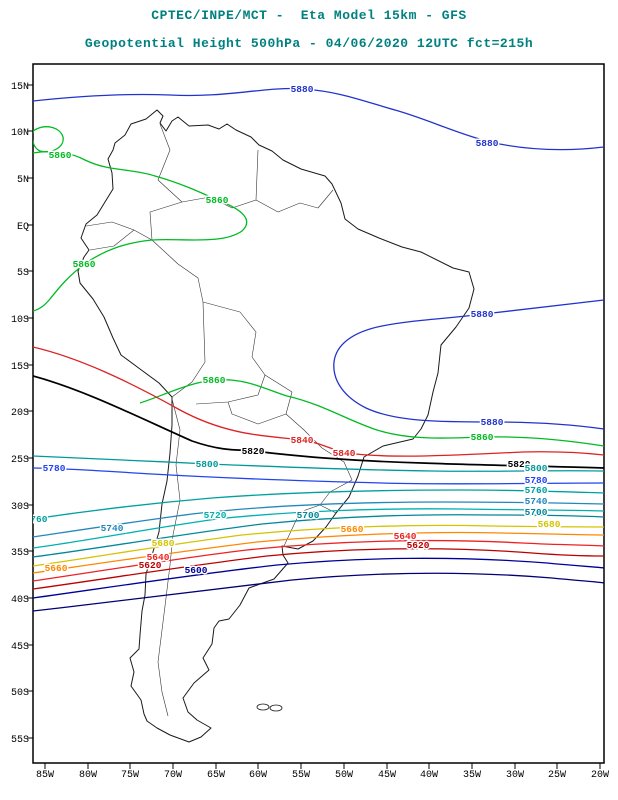  I want to click on lon-label: 40W, so click(429, 775).